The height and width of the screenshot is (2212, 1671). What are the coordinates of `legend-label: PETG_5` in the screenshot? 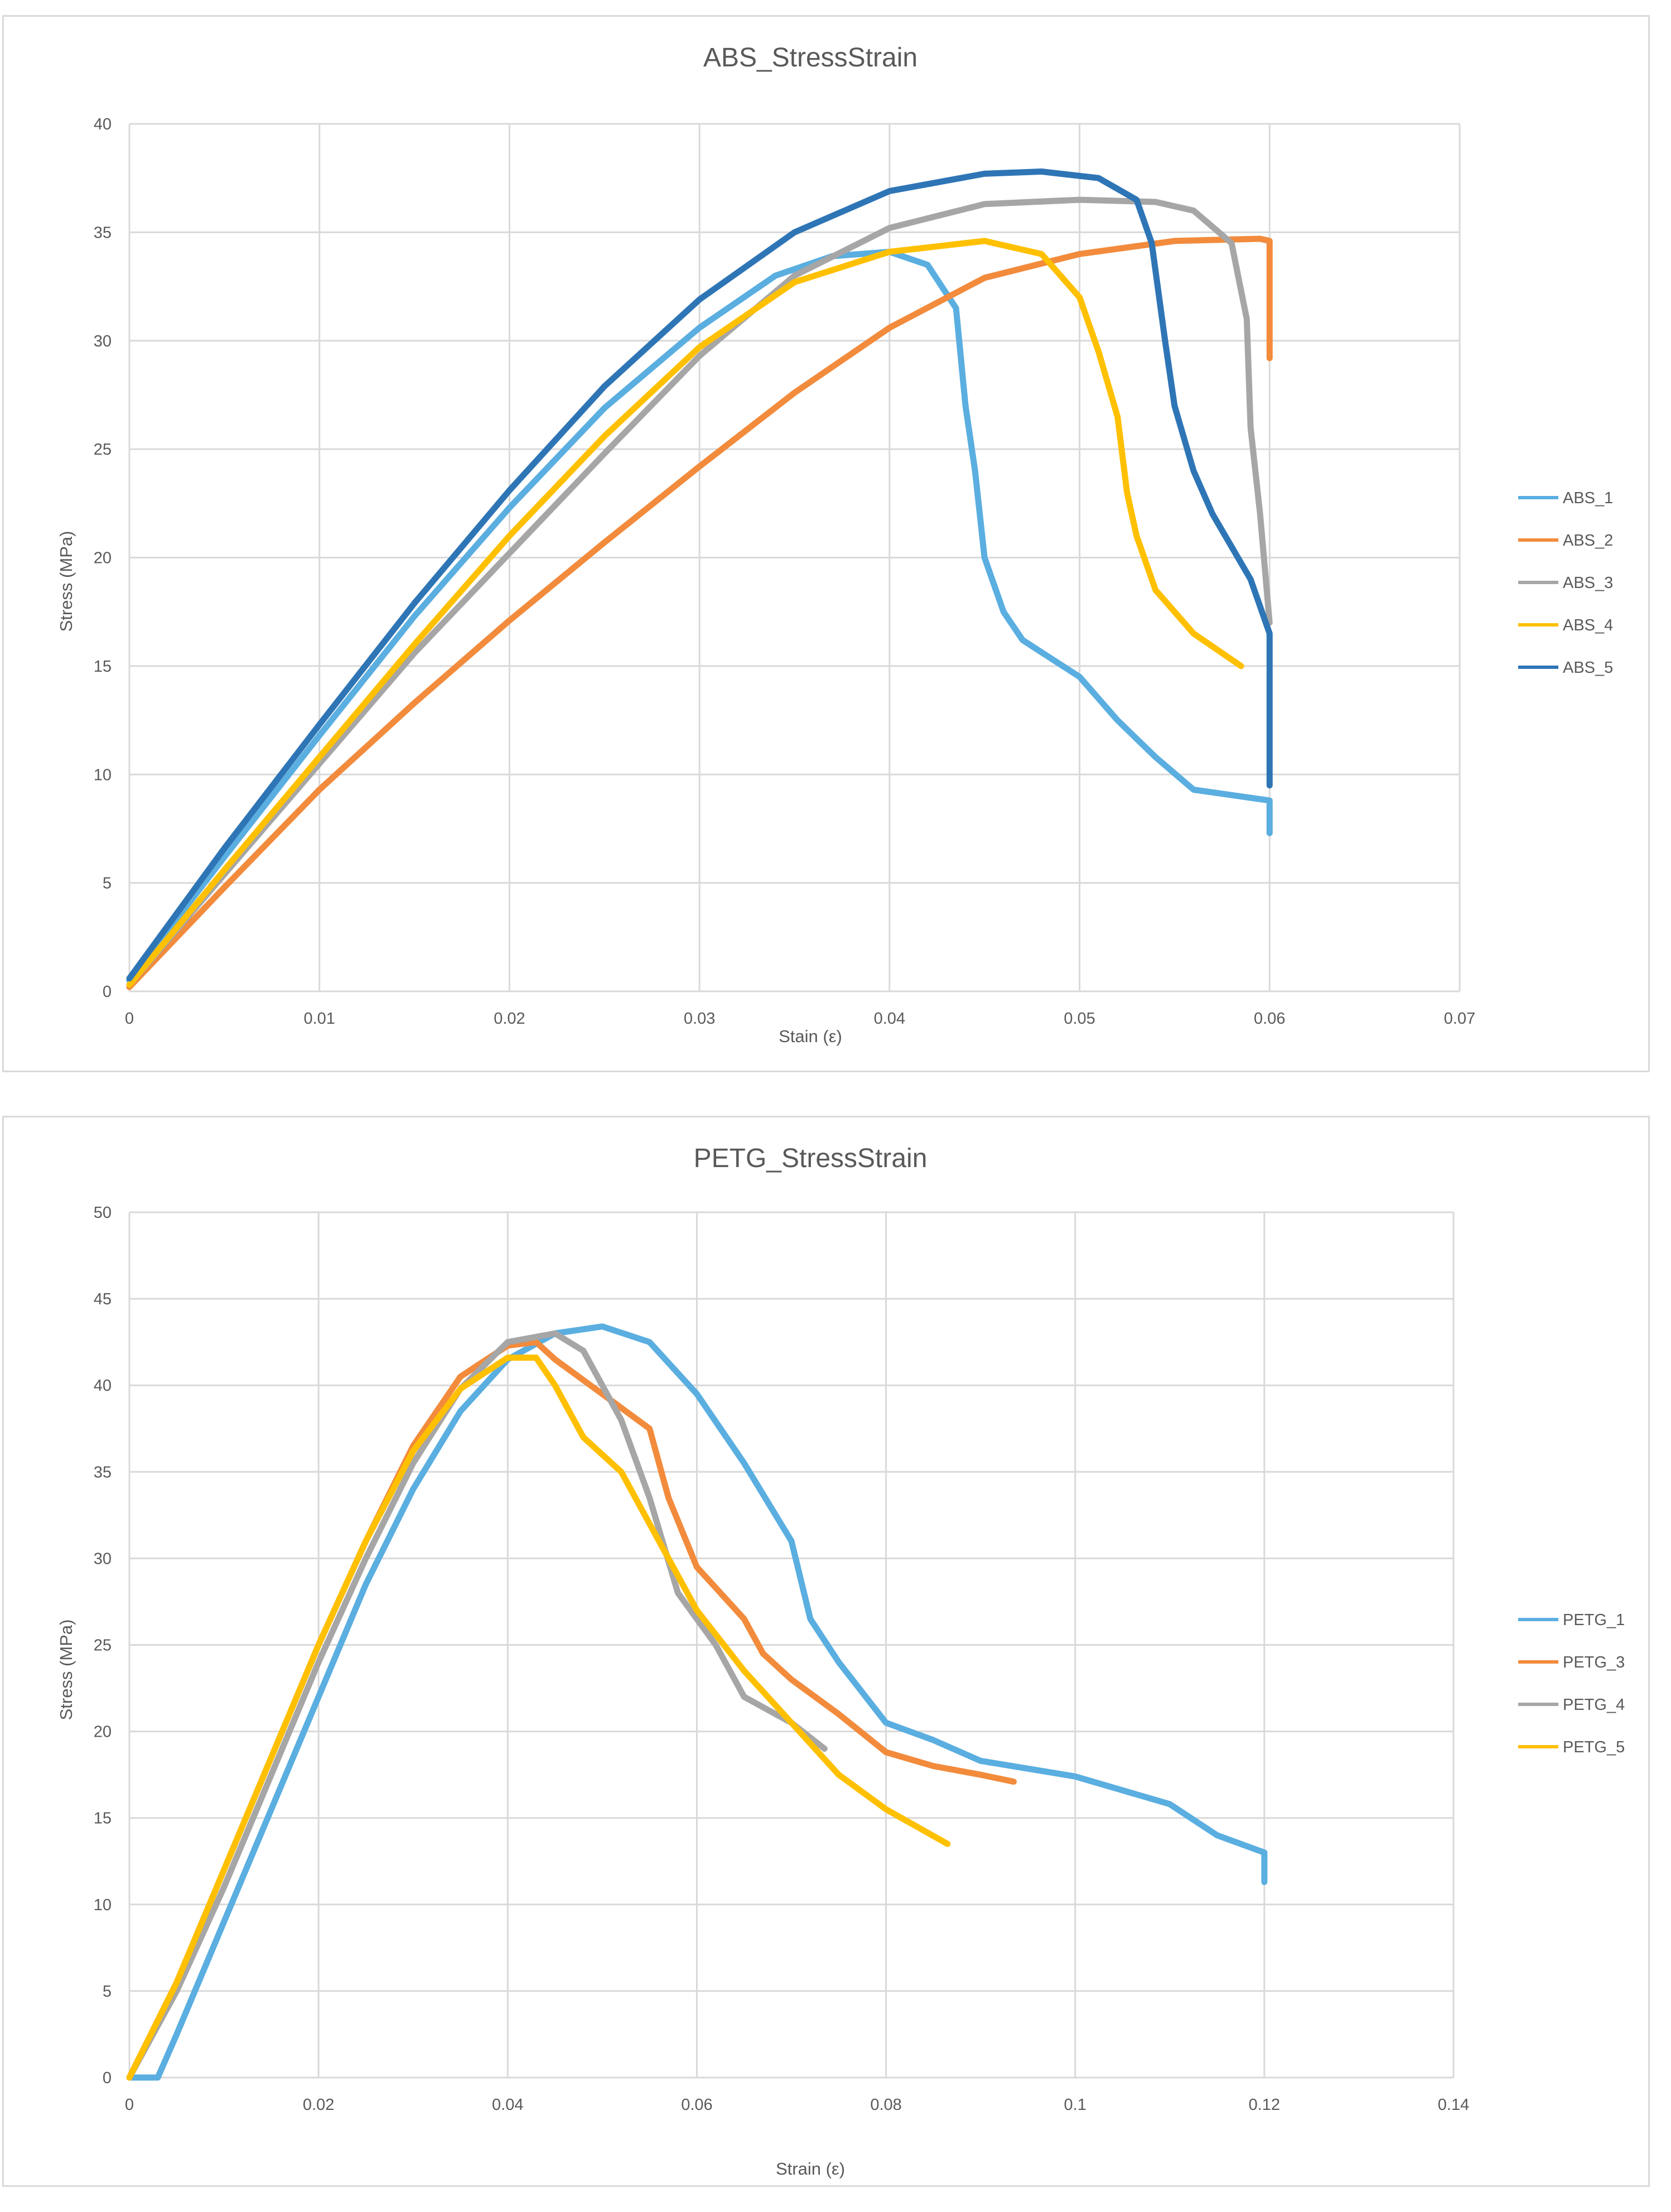 It's located at (1594, 1747).